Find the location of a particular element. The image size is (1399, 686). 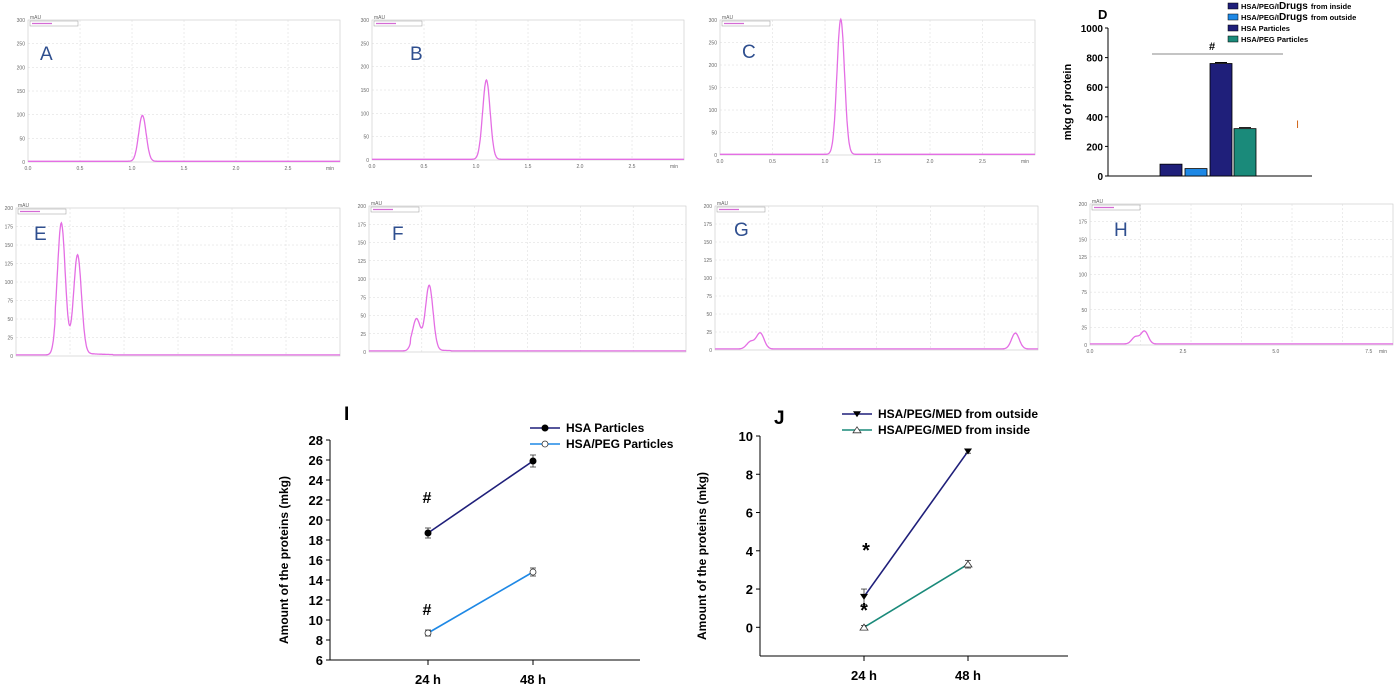

panel-label: B is located at coordinates (416, 54).